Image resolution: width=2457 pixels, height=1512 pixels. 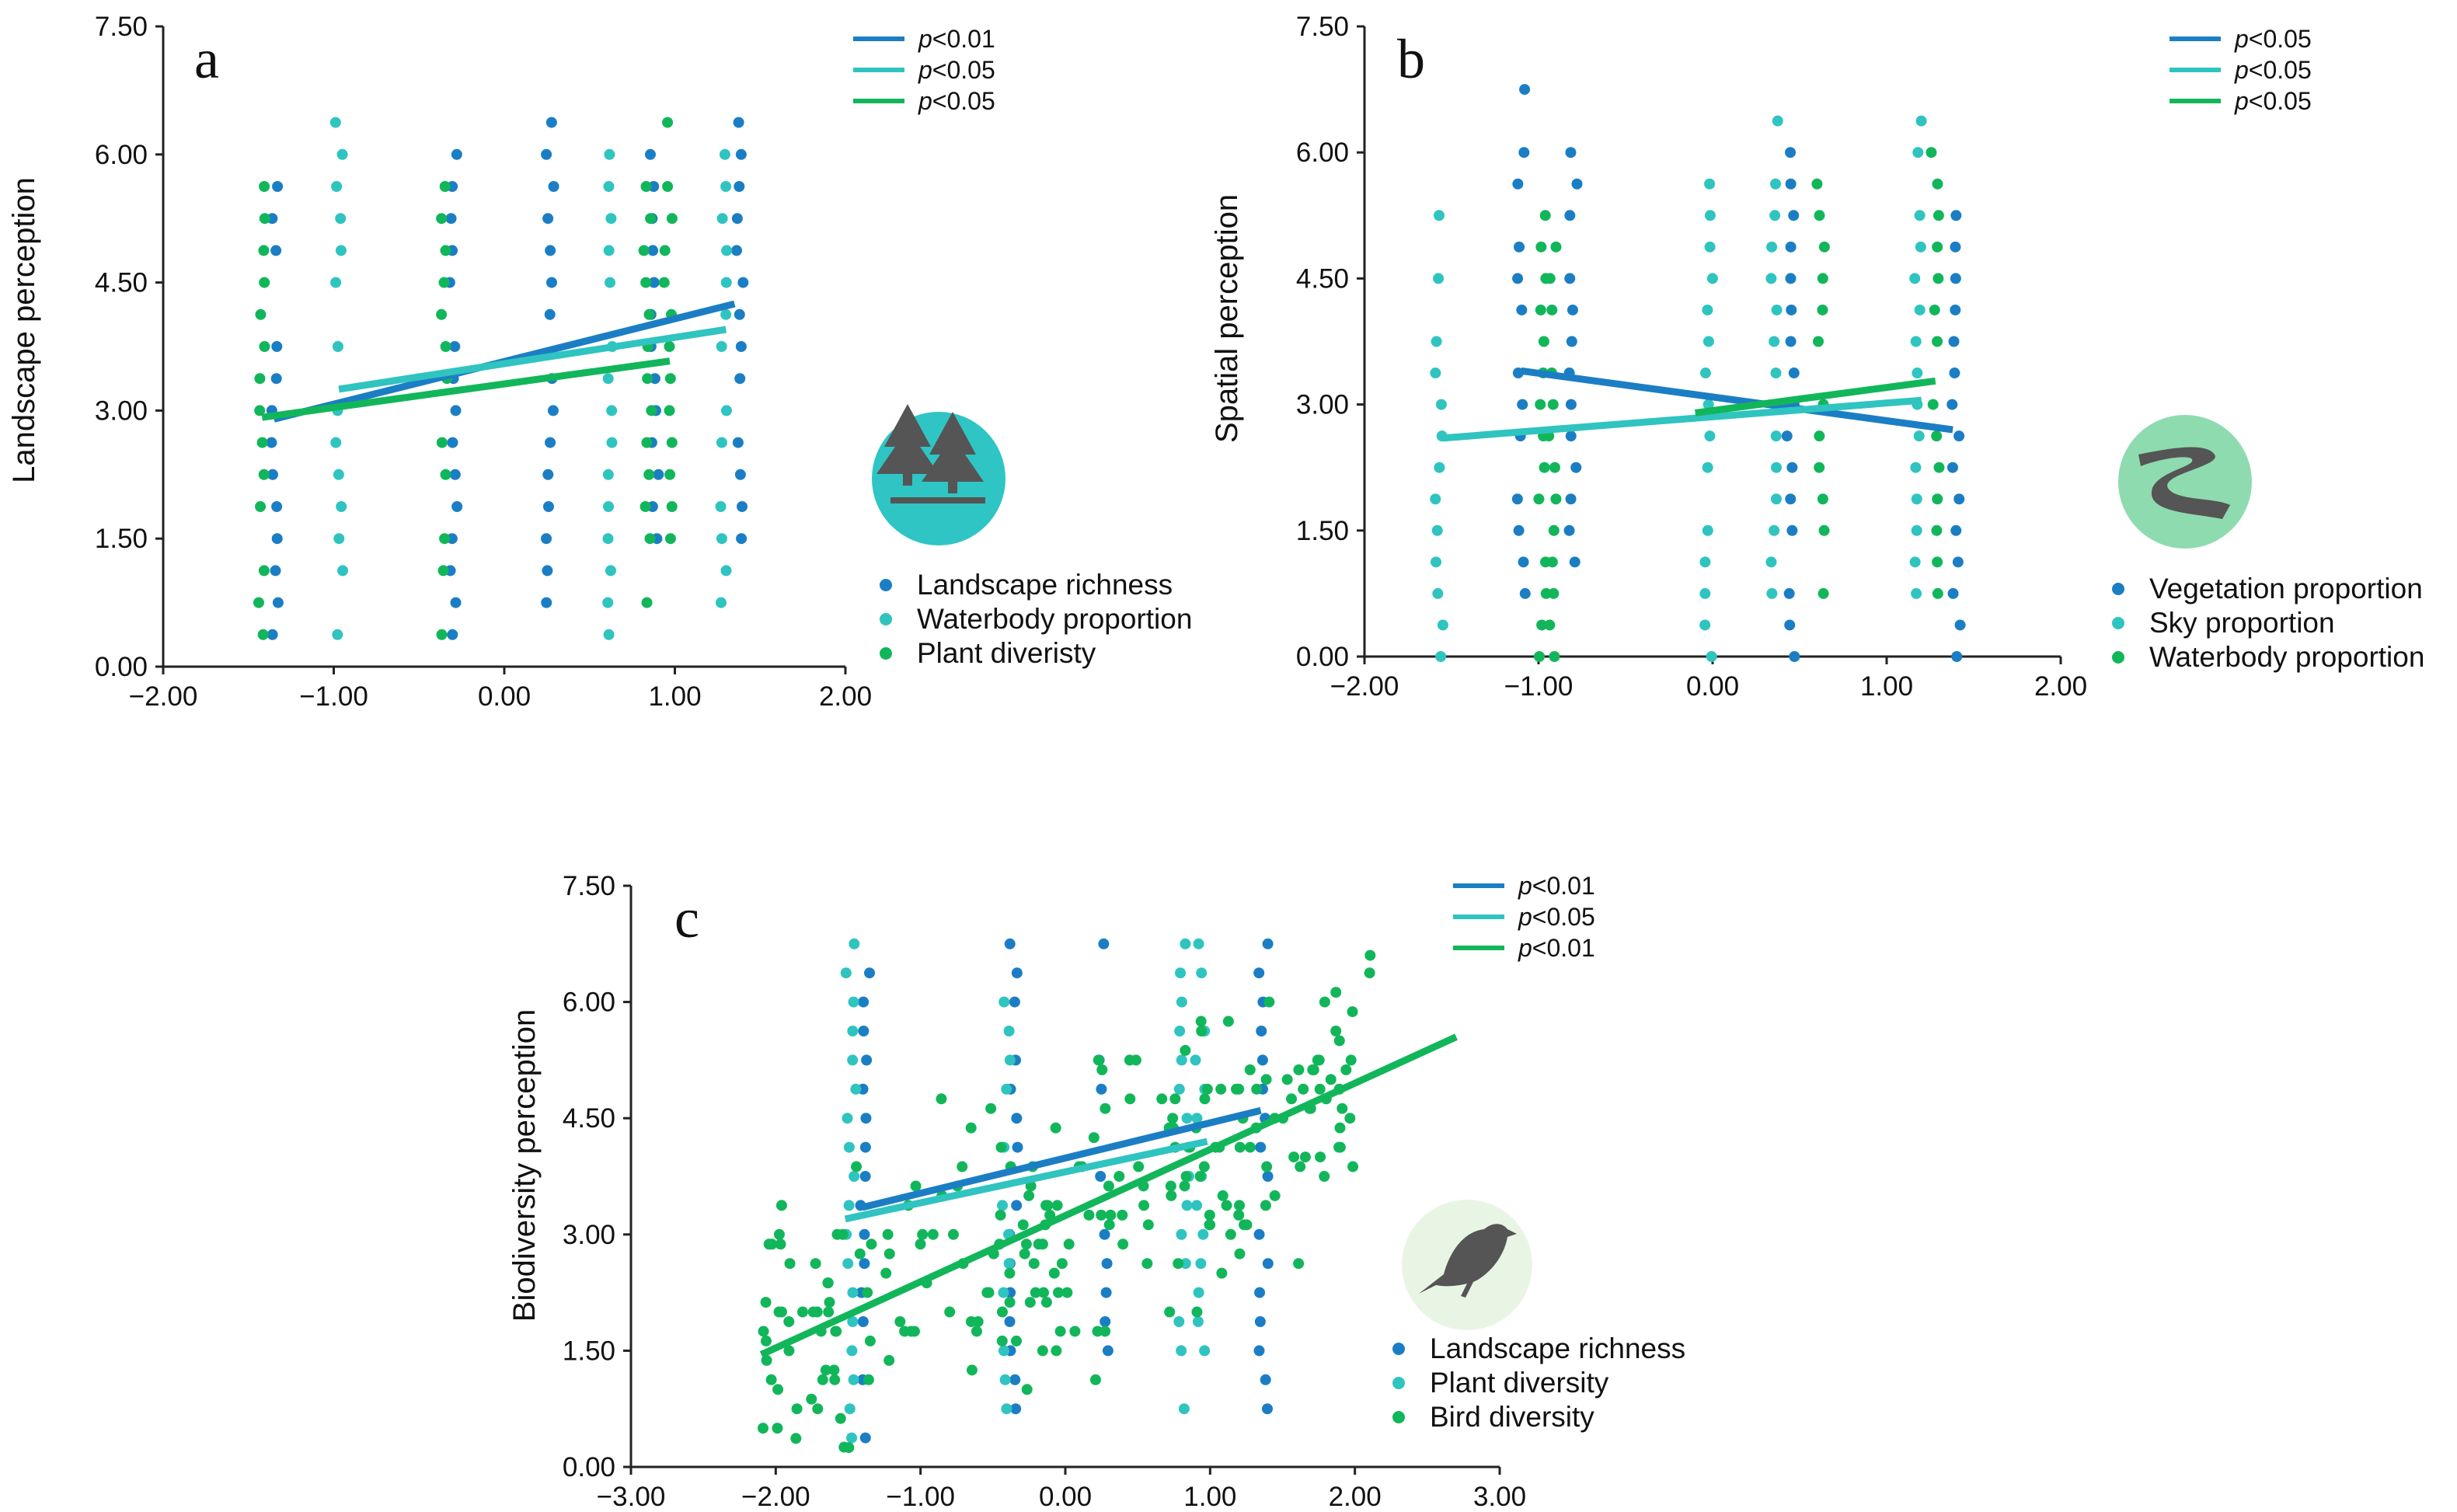 What do you see at coordinates (925, 39) in the screenshot?
I see `p-symbol: p` at bounding box center [925, 39].